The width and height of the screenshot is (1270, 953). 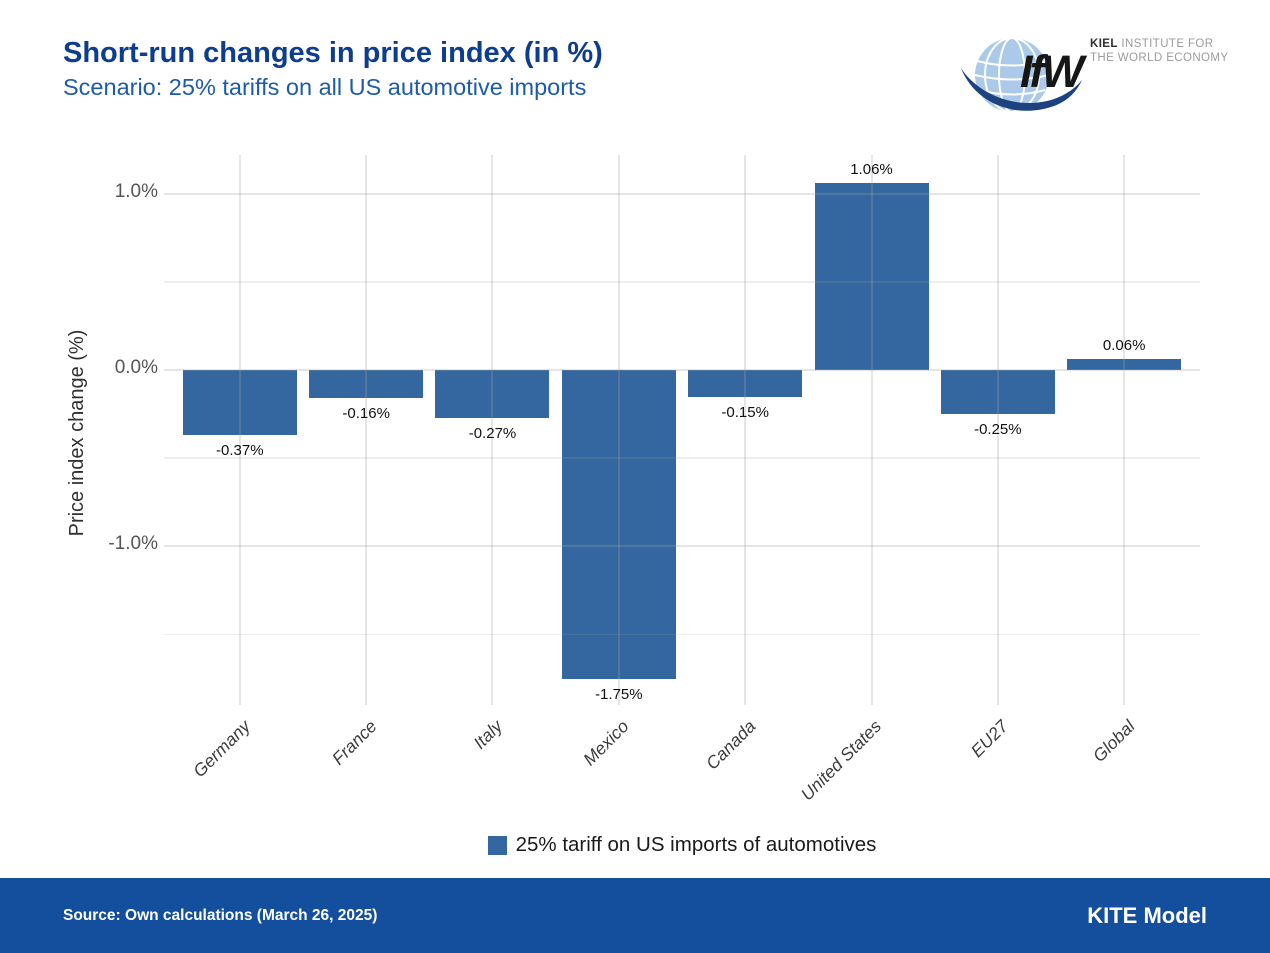 I want to click on x-tick-label-mexico: Mexico, so click(x=606, y=743).